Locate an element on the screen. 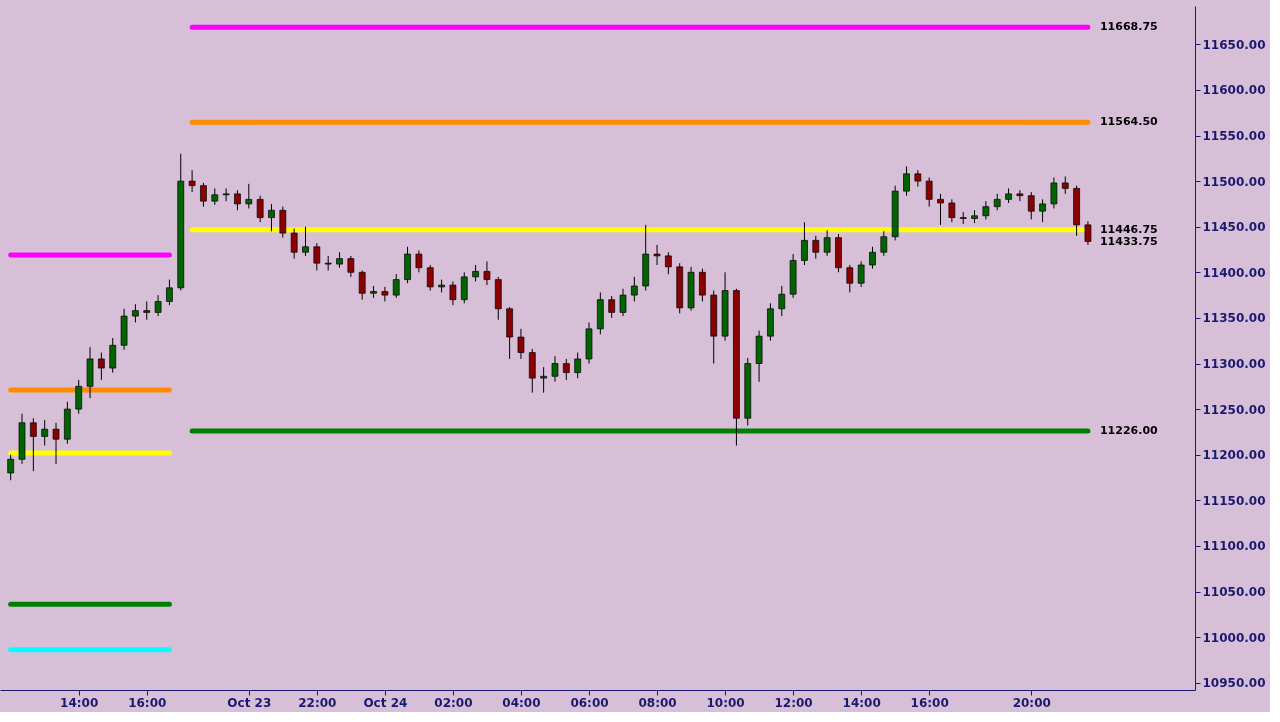 This screenshot has width=1280, height=722. y-tick-label: 11600.00 is located at coordinates (1234, 90).